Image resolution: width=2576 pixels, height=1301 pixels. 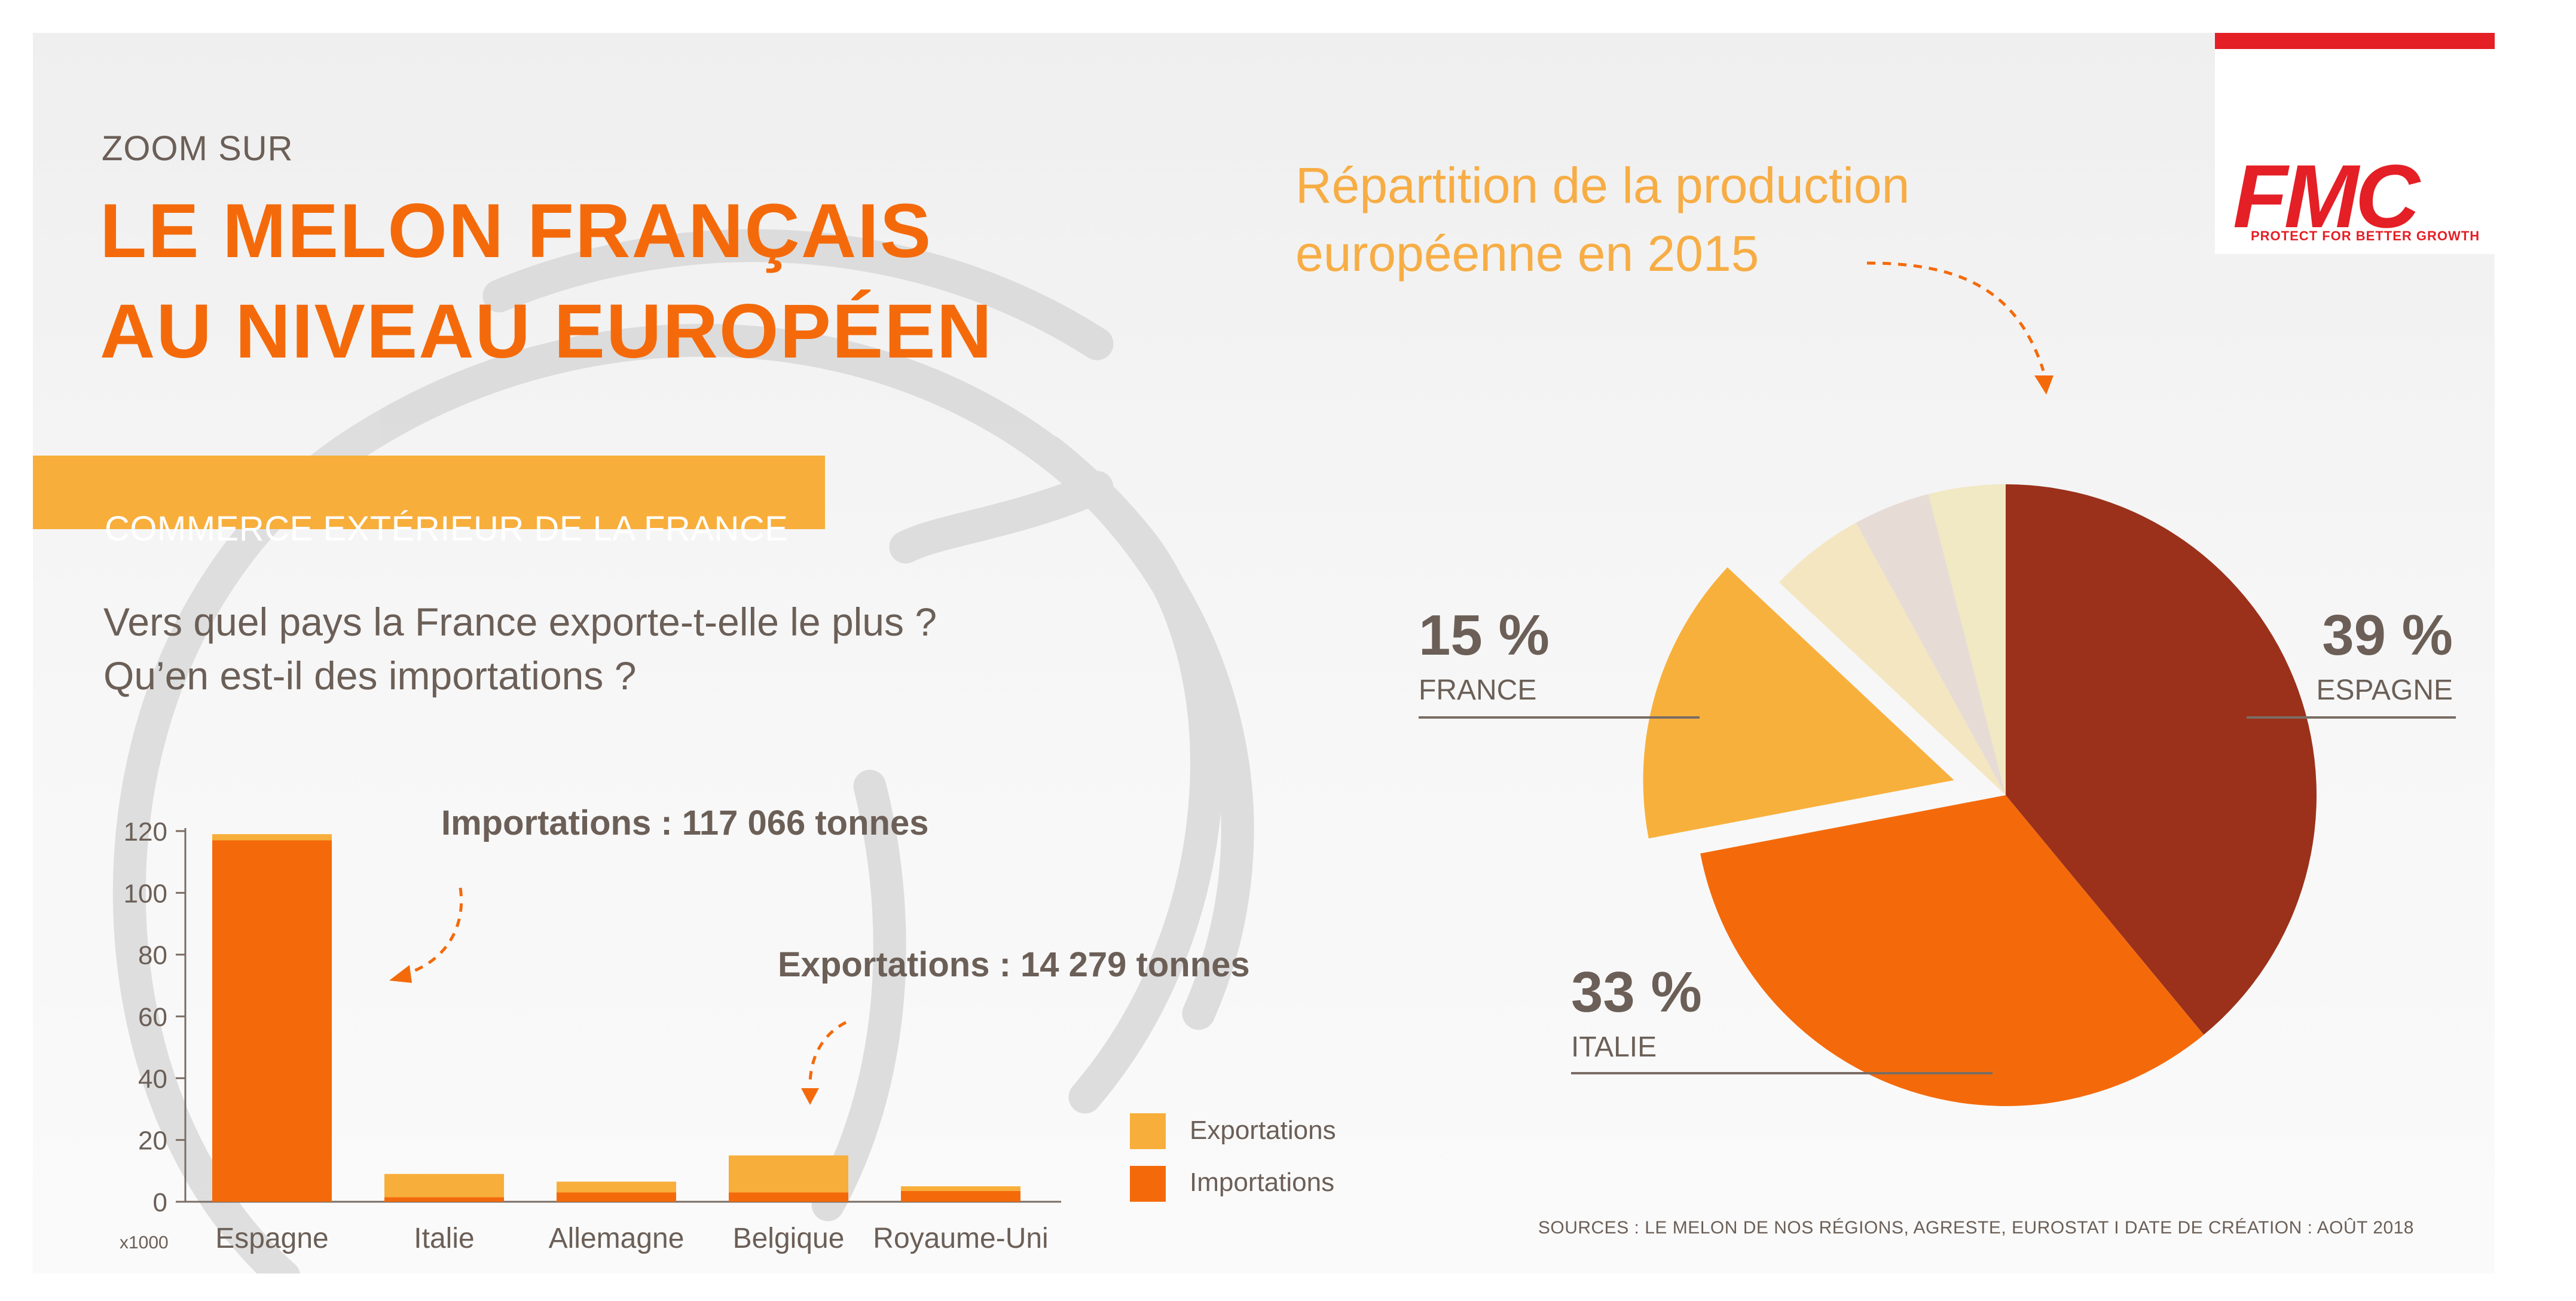 I want to click on pie-label-percent-italie: 33 %, so click(x=1636, y=992).